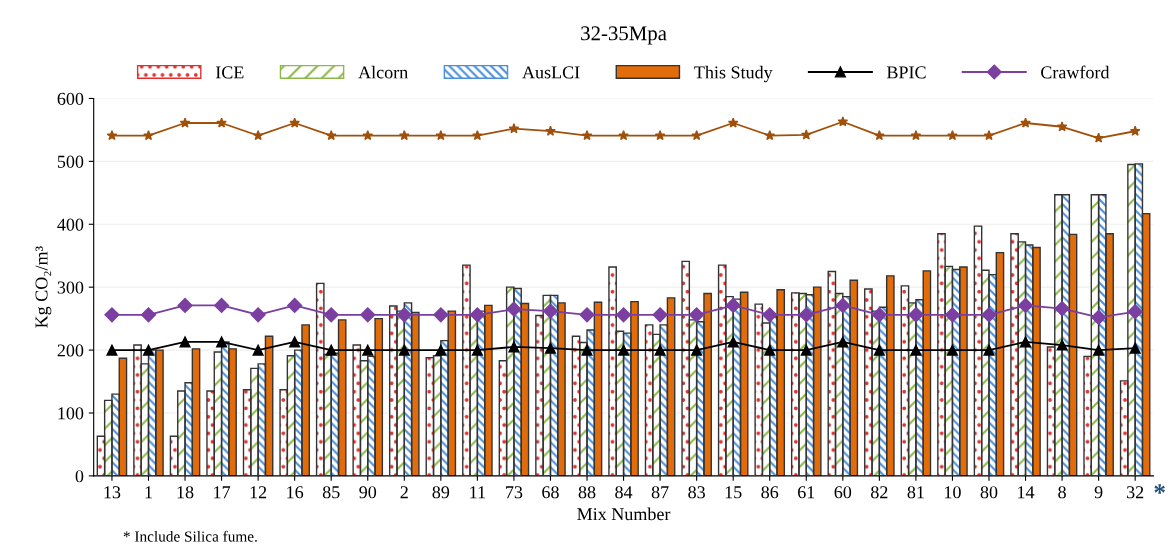  Describe the element at coordinates (222, 492) in the screenshot. I see `x-tick-label: 17` at that location.